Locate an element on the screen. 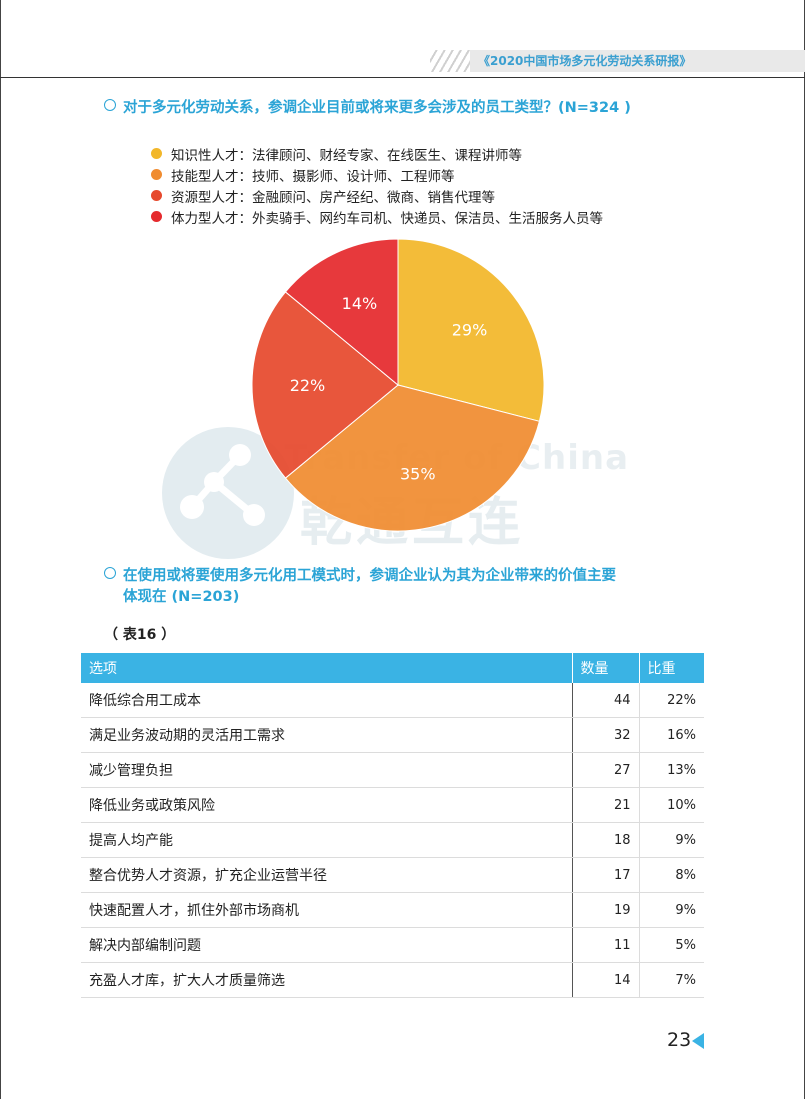  table-row: 快速配置人才，抓住外部市场商机 19 9% is located at coordinates (392, 910).